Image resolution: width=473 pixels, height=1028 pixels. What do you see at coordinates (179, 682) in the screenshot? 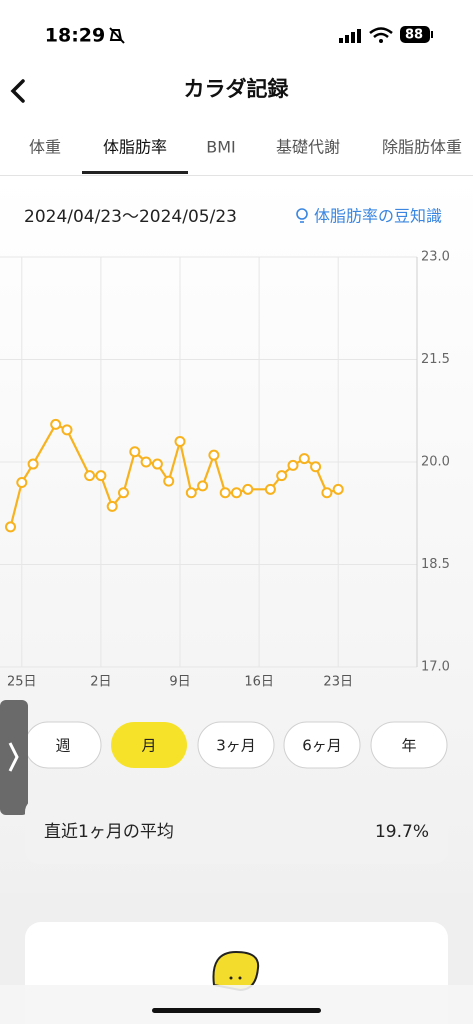
I see `x-tick-label: 9日` at bounding box center [179, 682].